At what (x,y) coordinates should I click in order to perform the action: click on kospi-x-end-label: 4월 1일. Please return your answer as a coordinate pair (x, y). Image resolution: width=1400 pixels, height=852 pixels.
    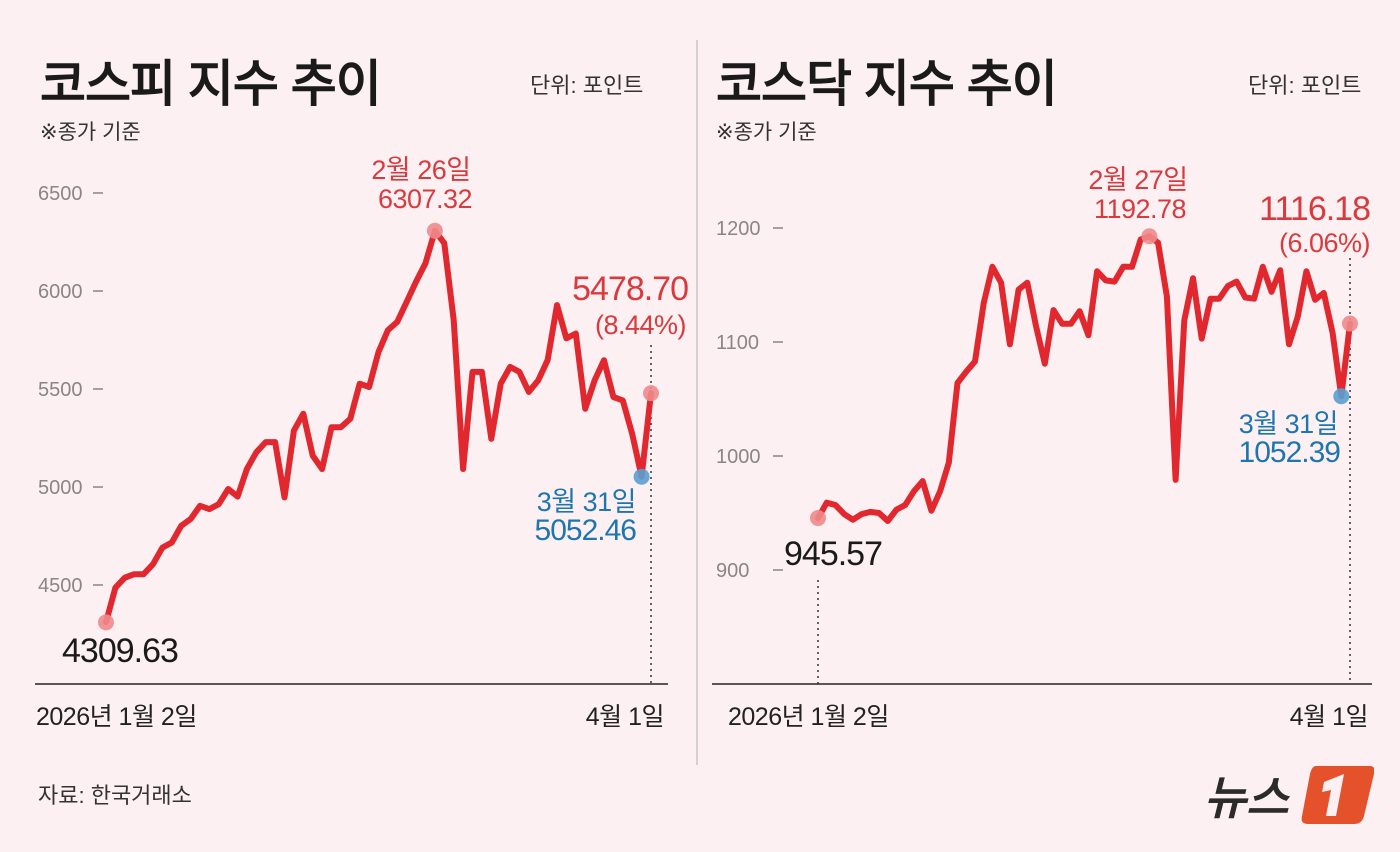
    Looking at the image, I should click on (625, 717).